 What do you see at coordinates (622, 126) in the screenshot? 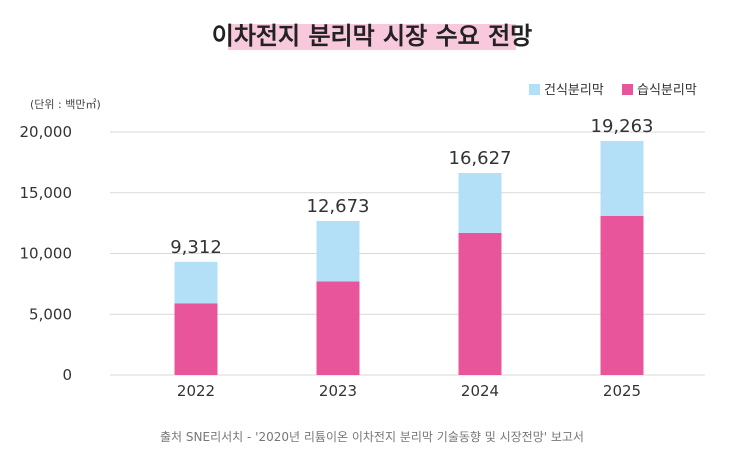
I see `total-label-2025: 19,263` at bounding box center [622, 126].